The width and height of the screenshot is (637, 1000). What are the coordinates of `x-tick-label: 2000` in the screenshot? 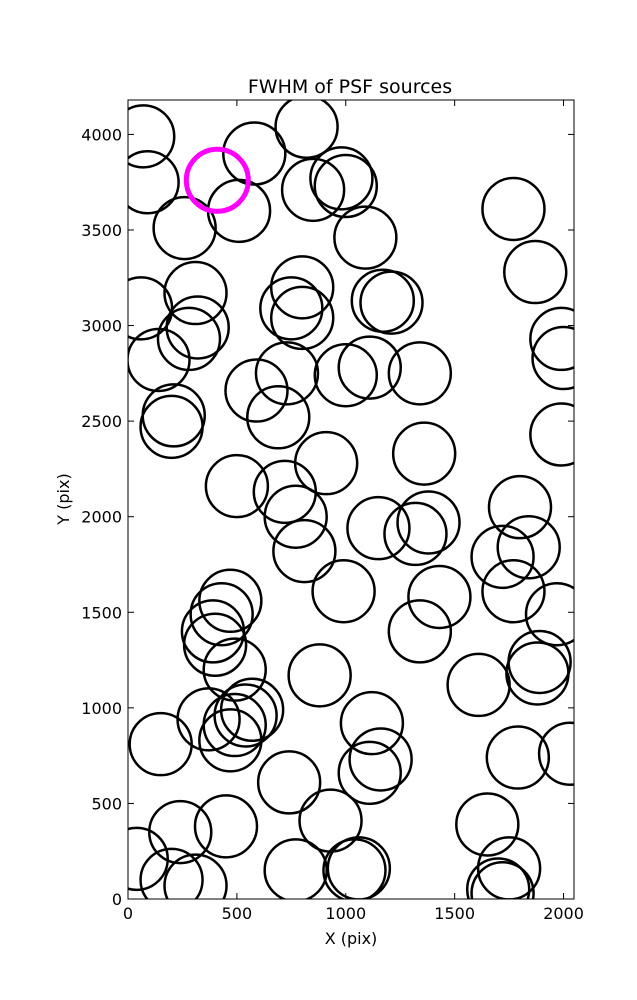 It's located at (563, 913).